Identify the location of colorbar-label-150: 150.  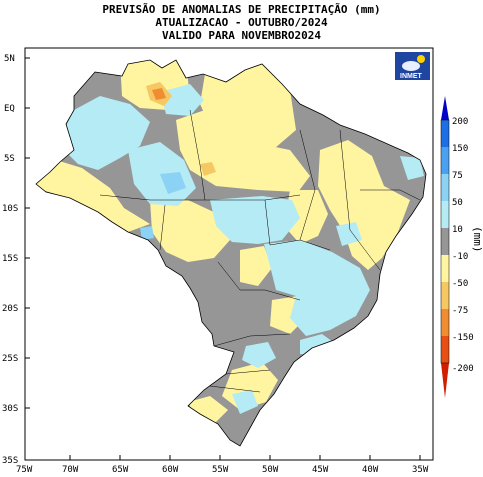
(460, 149).